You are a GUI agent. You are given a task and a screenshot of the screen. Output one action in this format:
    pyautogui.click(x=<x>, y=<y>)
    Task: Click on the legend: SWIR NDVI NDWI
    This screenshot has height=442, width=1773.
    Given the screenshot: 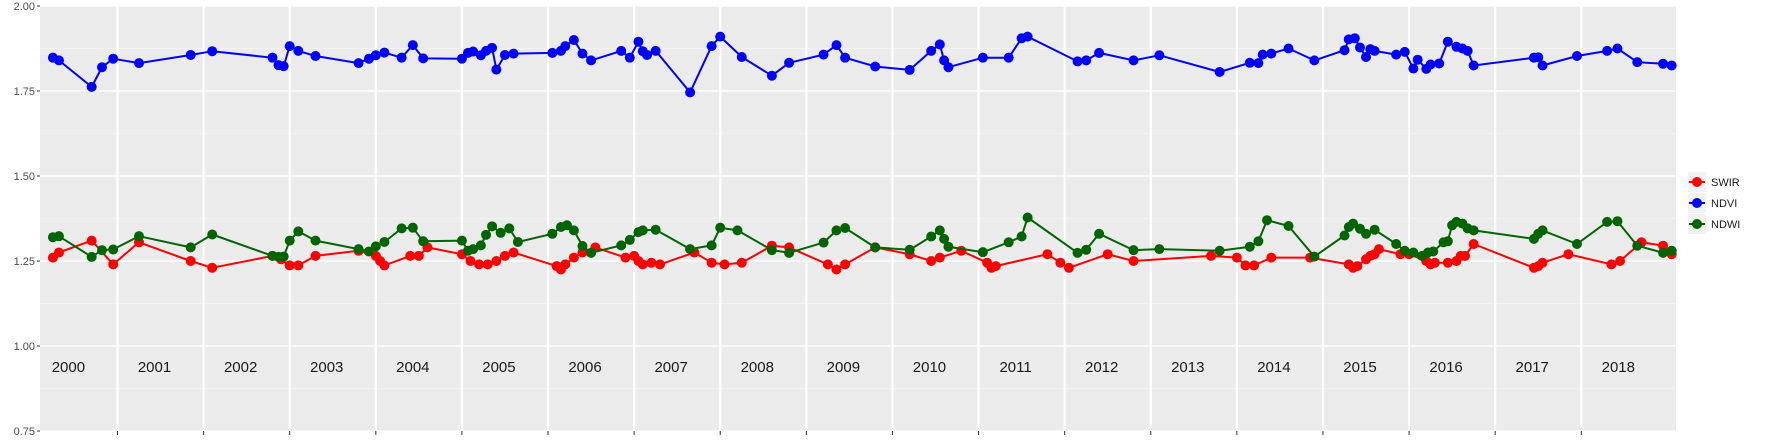 What is the action you would take?
    pyautogui.click(x=1714, y=203)
    